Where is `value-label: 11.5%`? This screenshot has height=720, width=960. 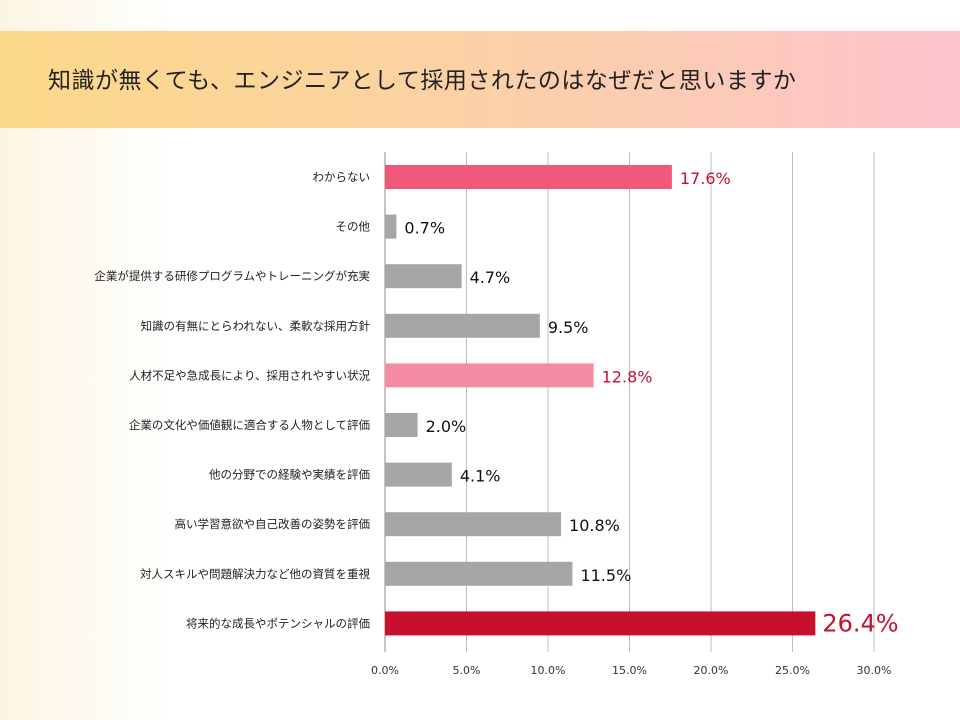
value-label: 11.5% is located at coordinates (605, 575).